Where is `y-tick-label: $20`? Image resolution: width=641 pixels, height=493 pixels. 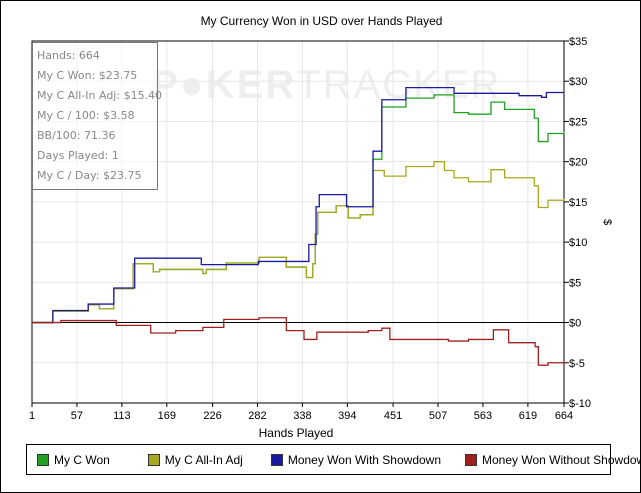 y-tick-label: $20 is located at coordinates (578, 163).